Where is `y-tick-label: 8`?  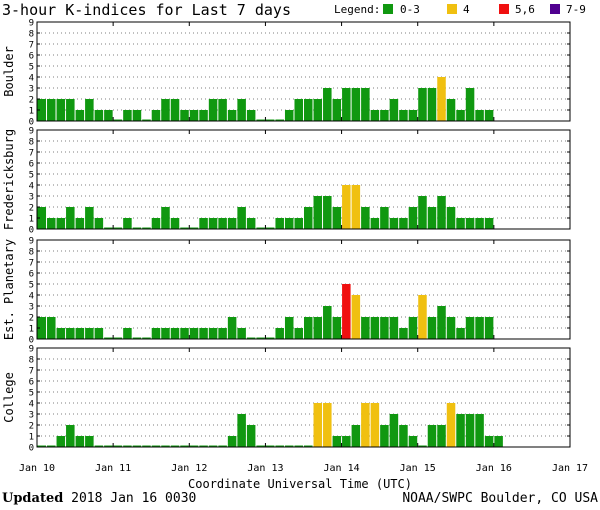
y-tick-label: 8 is located at coordinates (31, 143).